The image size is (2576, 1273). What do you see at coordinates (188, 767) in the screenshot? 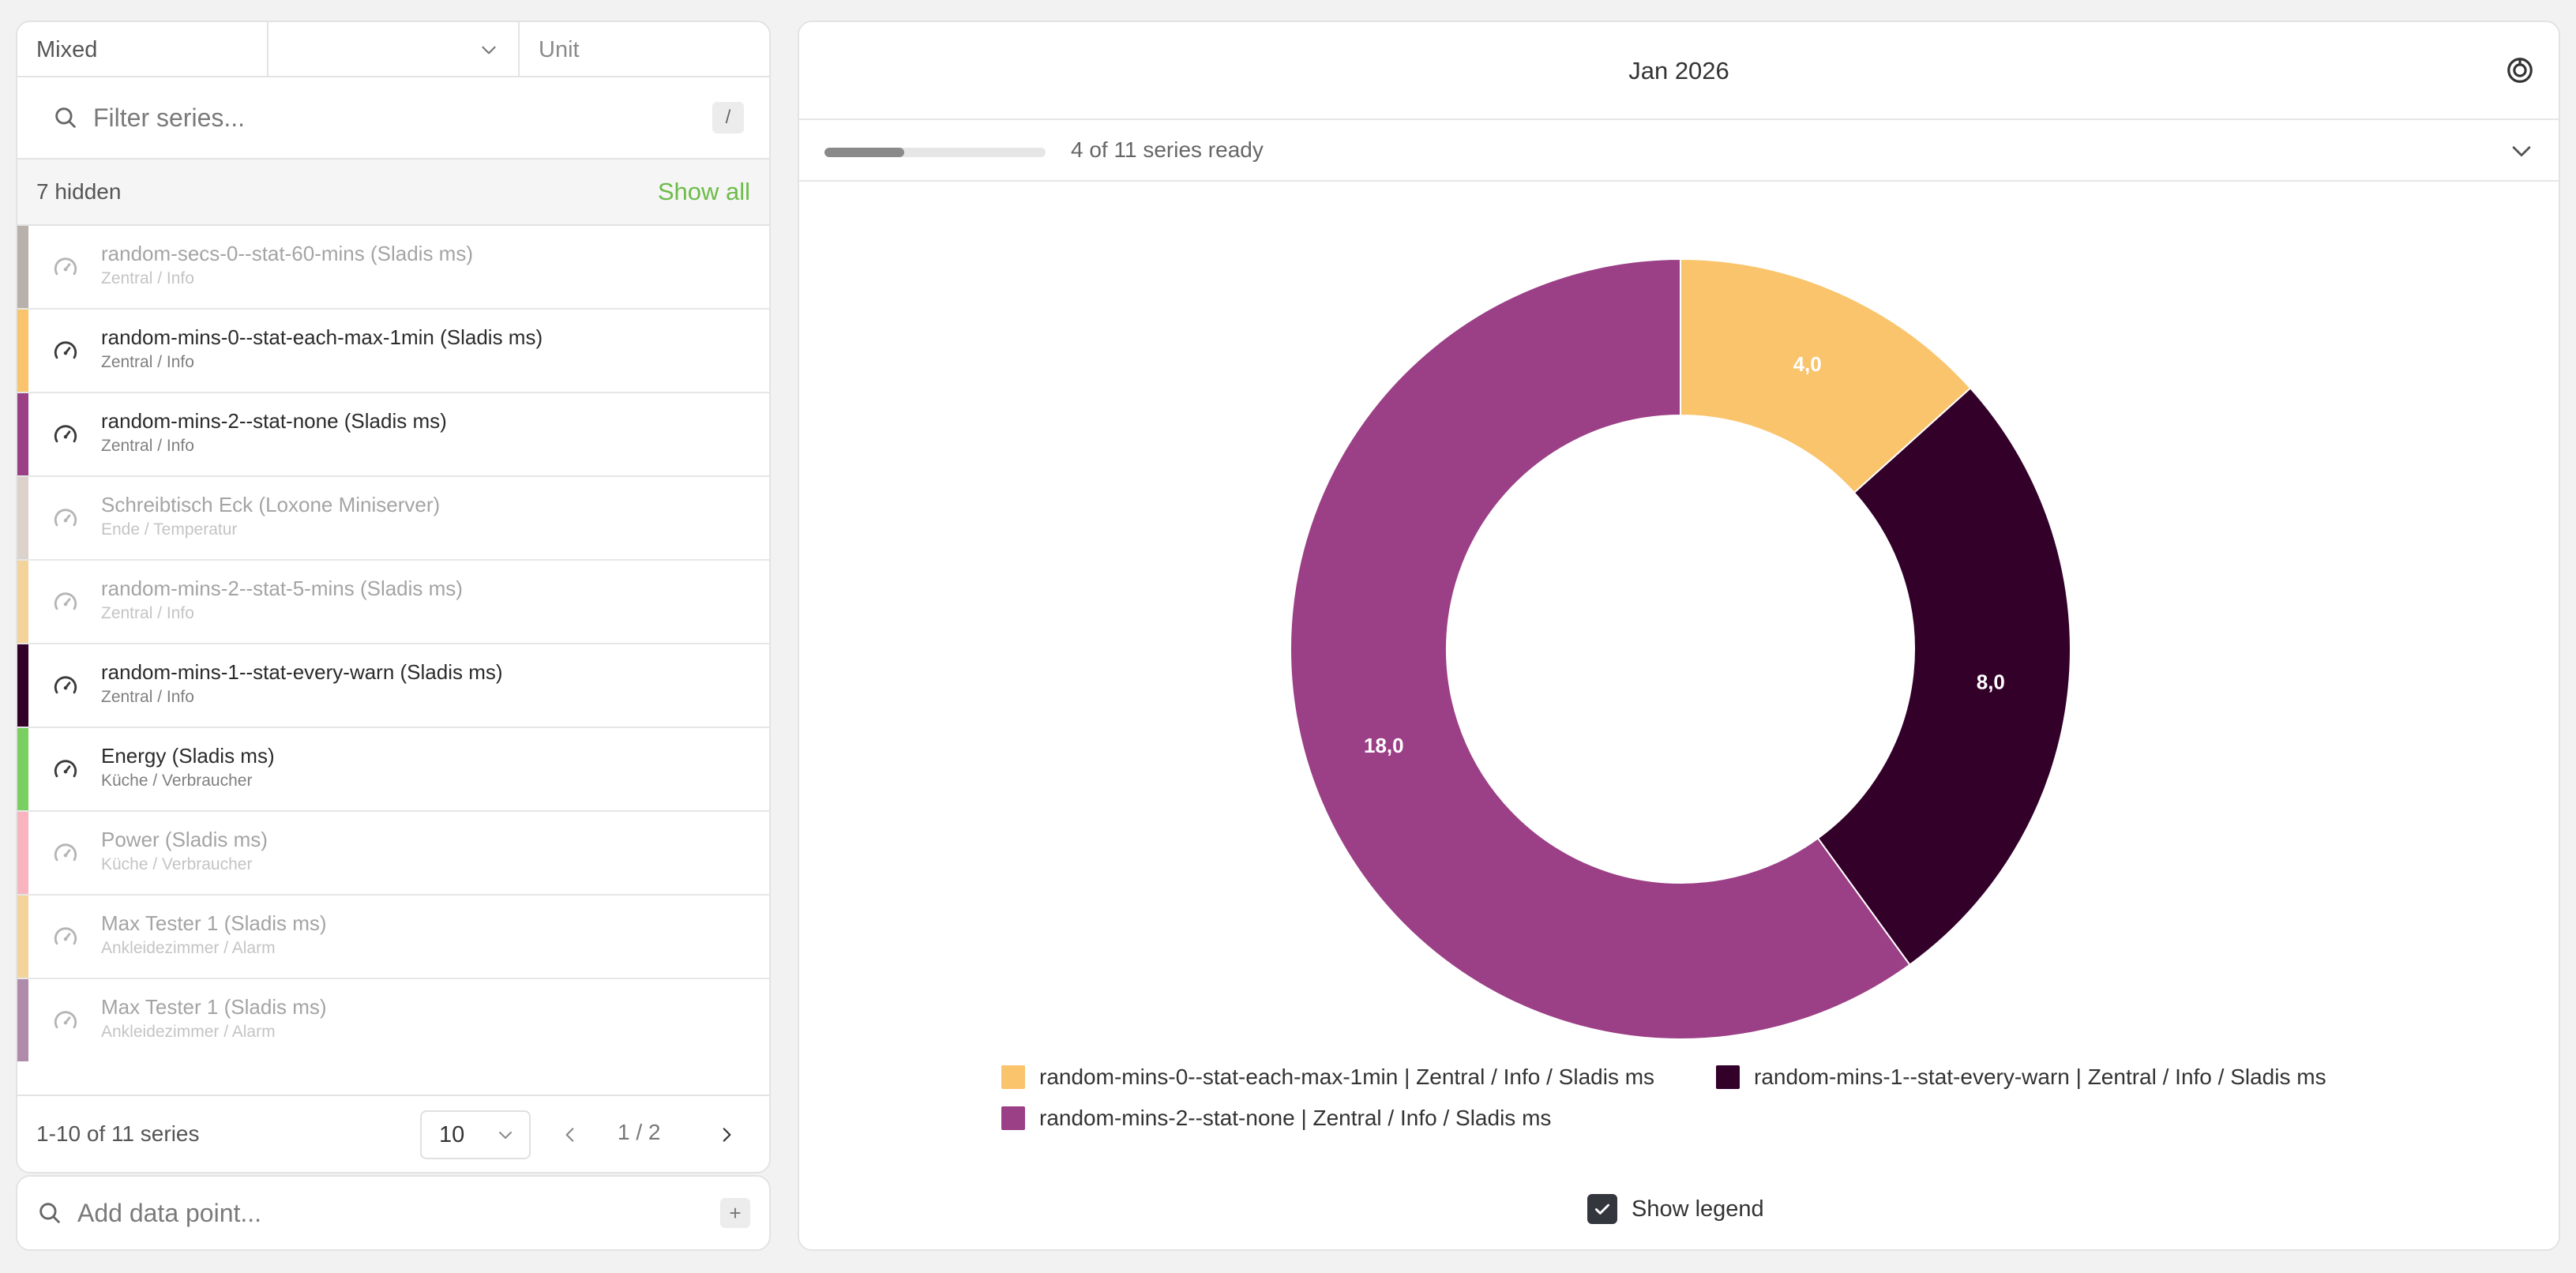
I see `series-text: Energy (Sladis ms) Küche / Verbraucher` at bounding box center [188, 767].